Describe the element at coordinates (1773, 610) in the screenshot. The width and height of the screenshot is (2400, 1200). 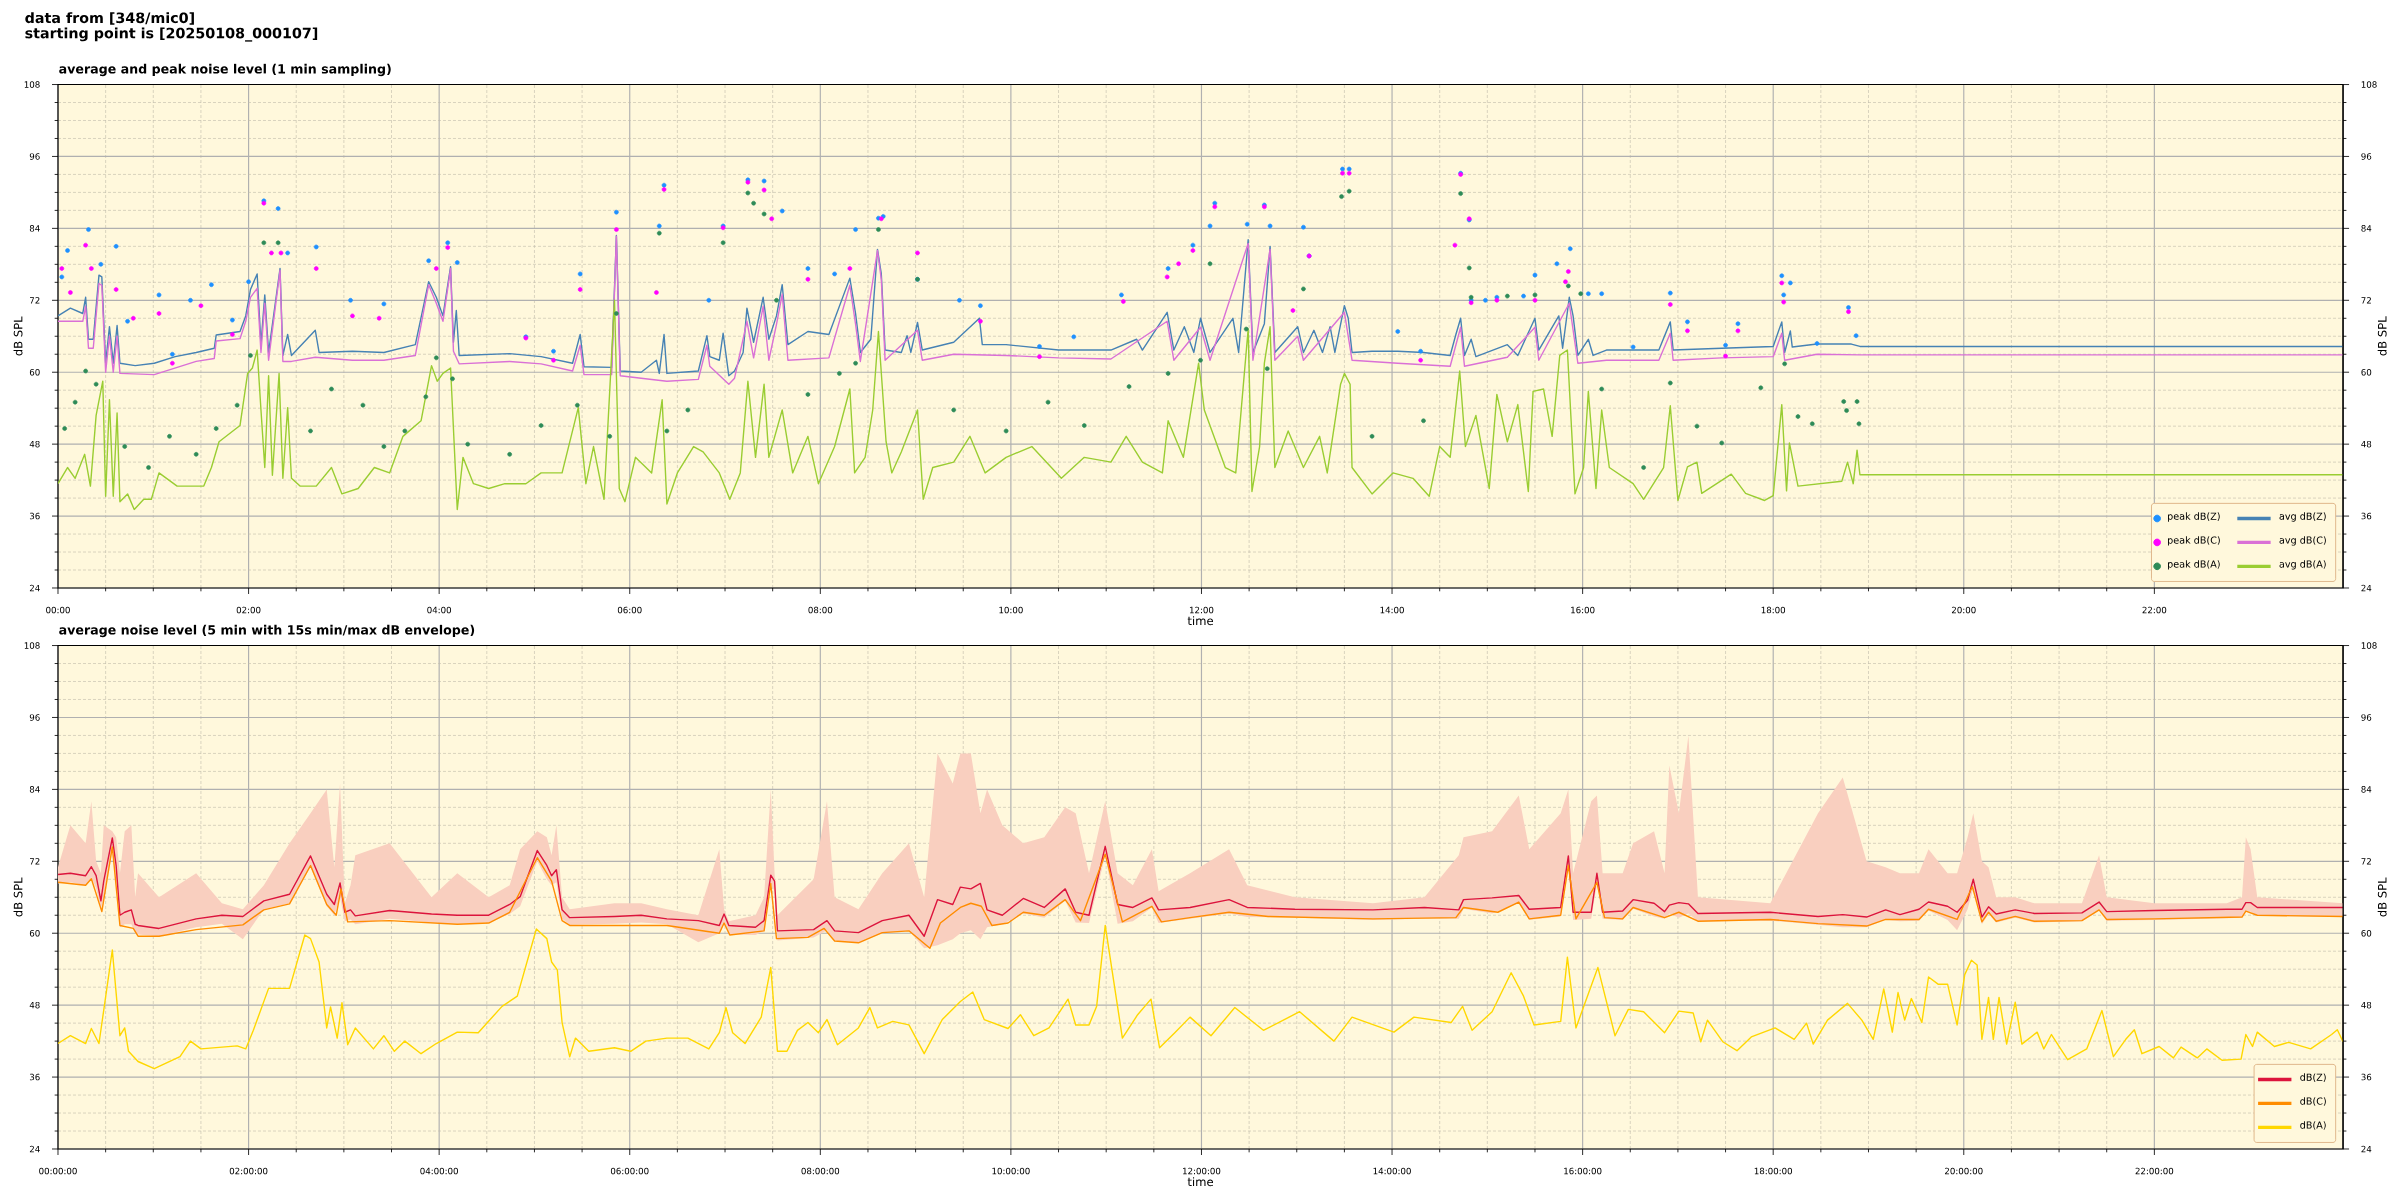
I see `x-tick-label: 18:00` at that location.